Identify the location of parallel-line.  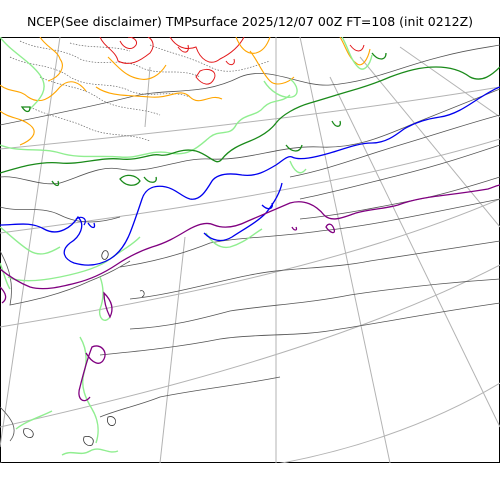
(250, 118).